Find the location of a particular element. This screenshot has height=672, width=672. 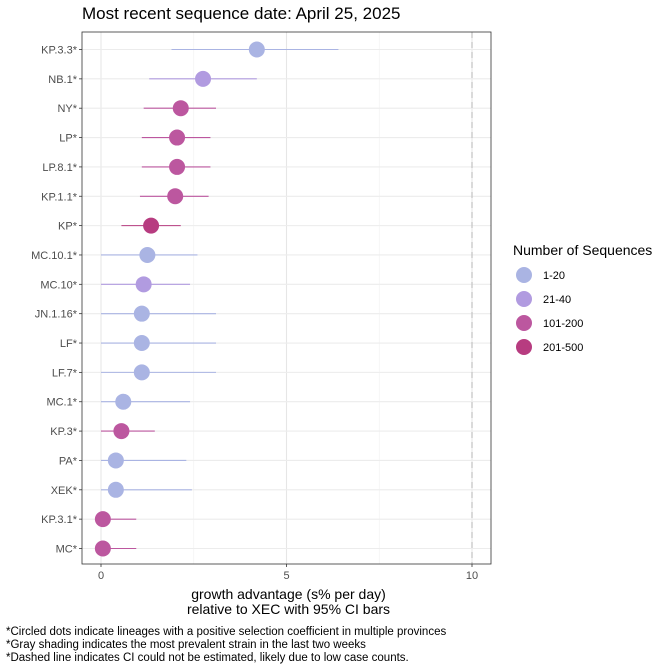

y-tick-label: LF* is located at coordinates (69, 344).